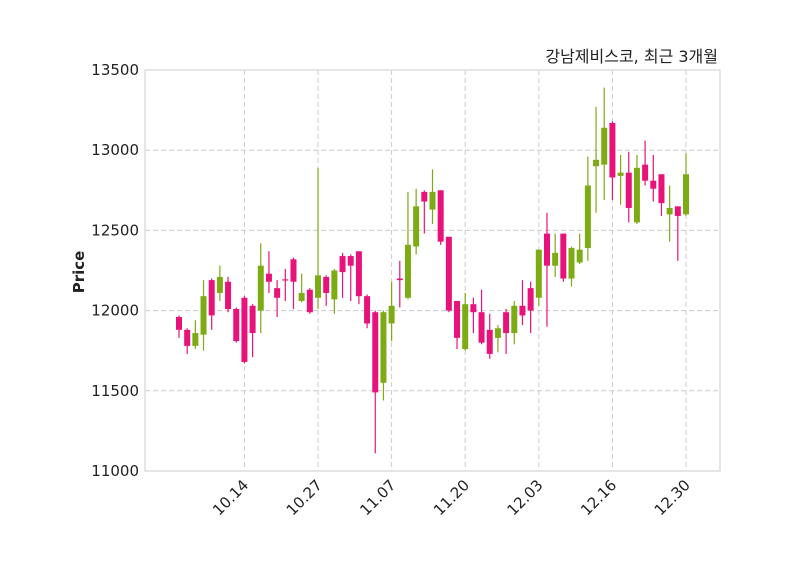 This screenshot has width=800, height=579. I want to click on y-tick-label: 13000, so click(115, 150).